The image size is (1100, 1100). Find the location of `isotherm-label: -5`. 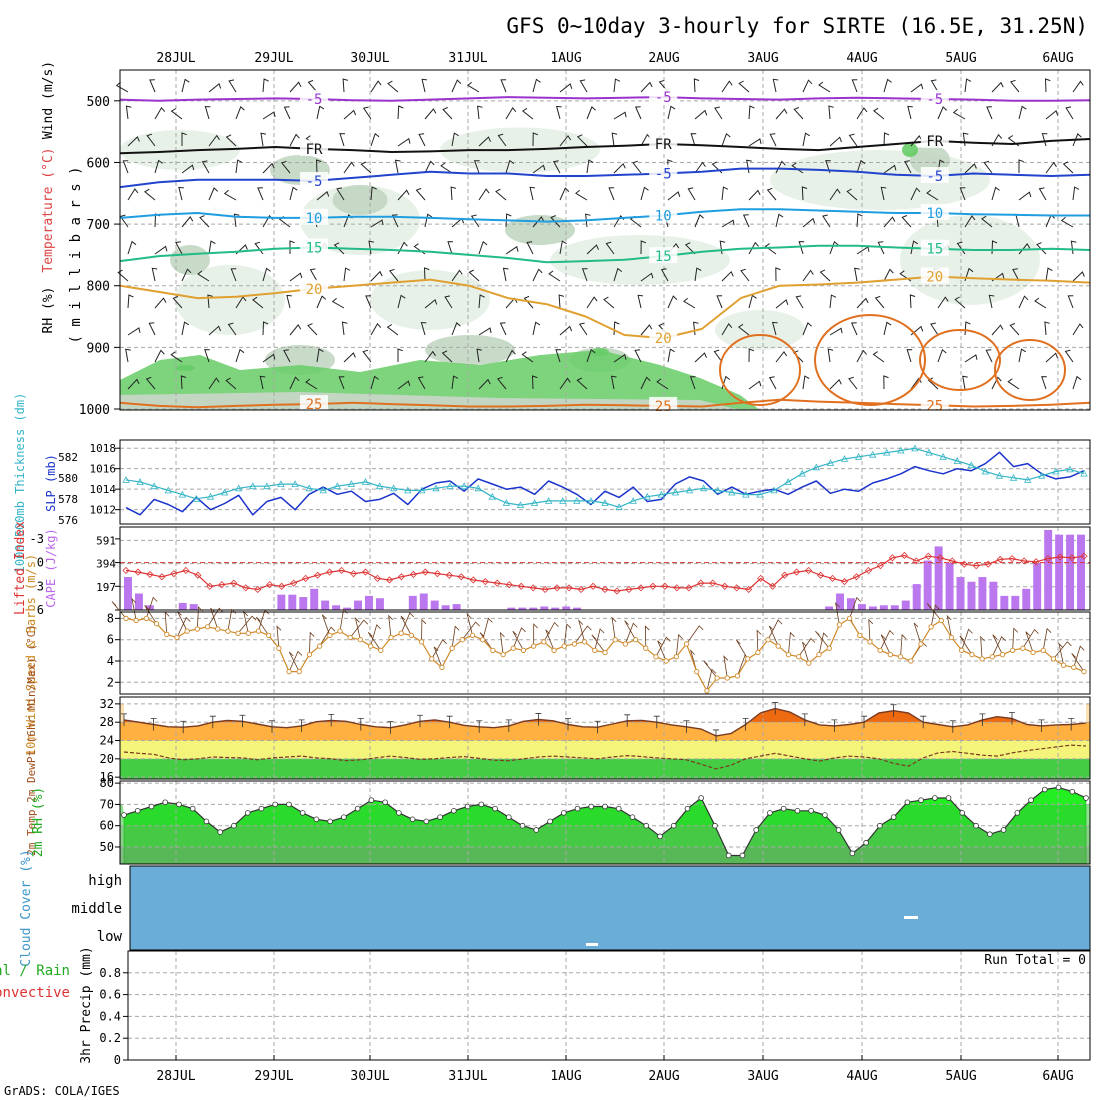

isotherm-label: -5 is located at coordinates (314, 100).